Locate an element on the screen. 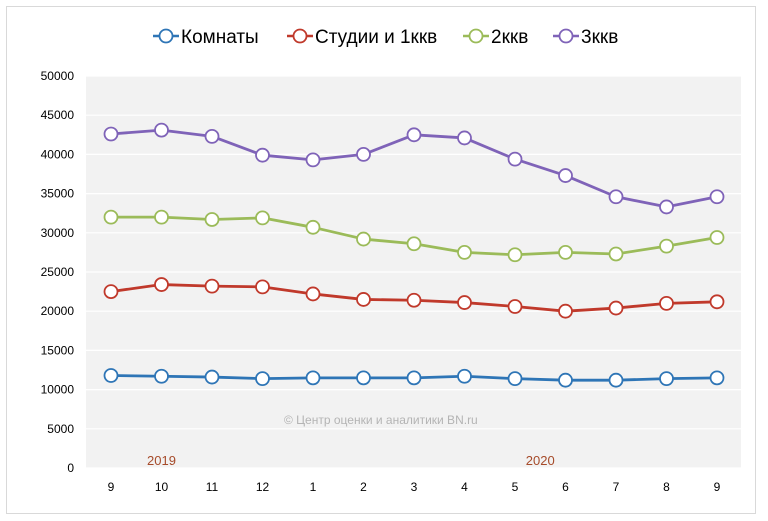  x-tick-label: 10 is located at coordinates (162, 487).